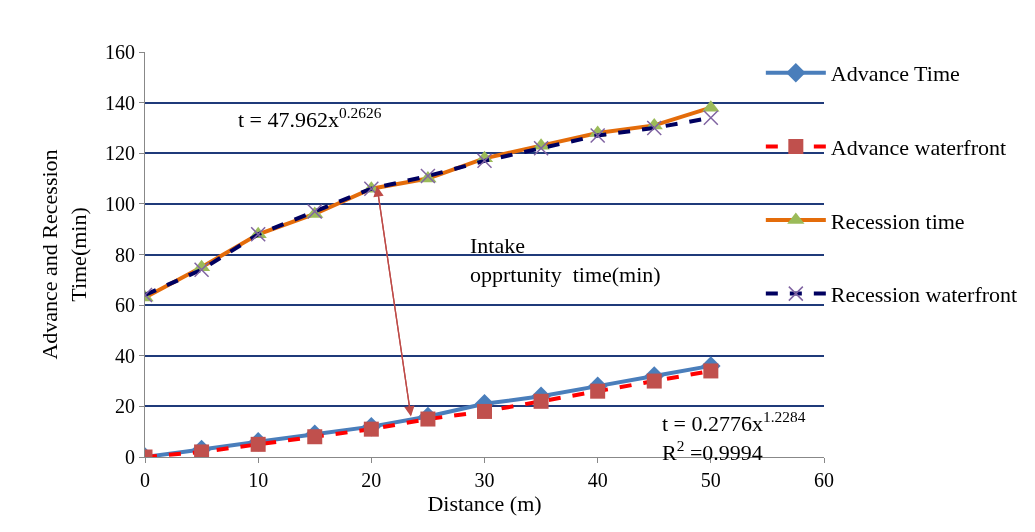  Describe the element at coordinates (897, 221) in the screenshot. I see `legend-label: Recession time` at that location.